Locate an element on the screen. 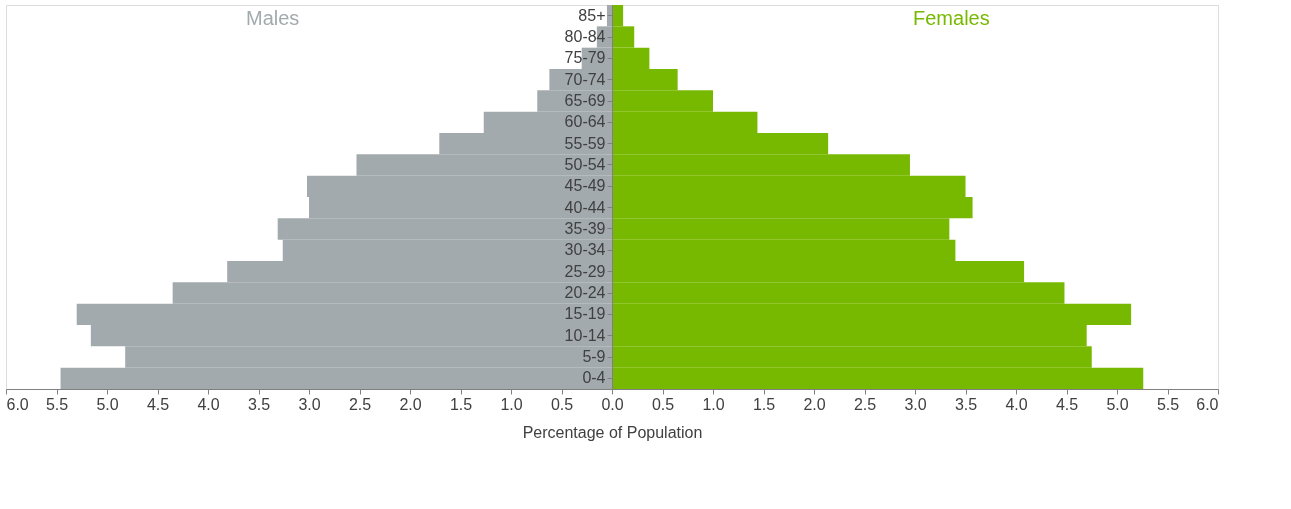  y-tick-label: 40-44 is located at coordinates (585, 207).